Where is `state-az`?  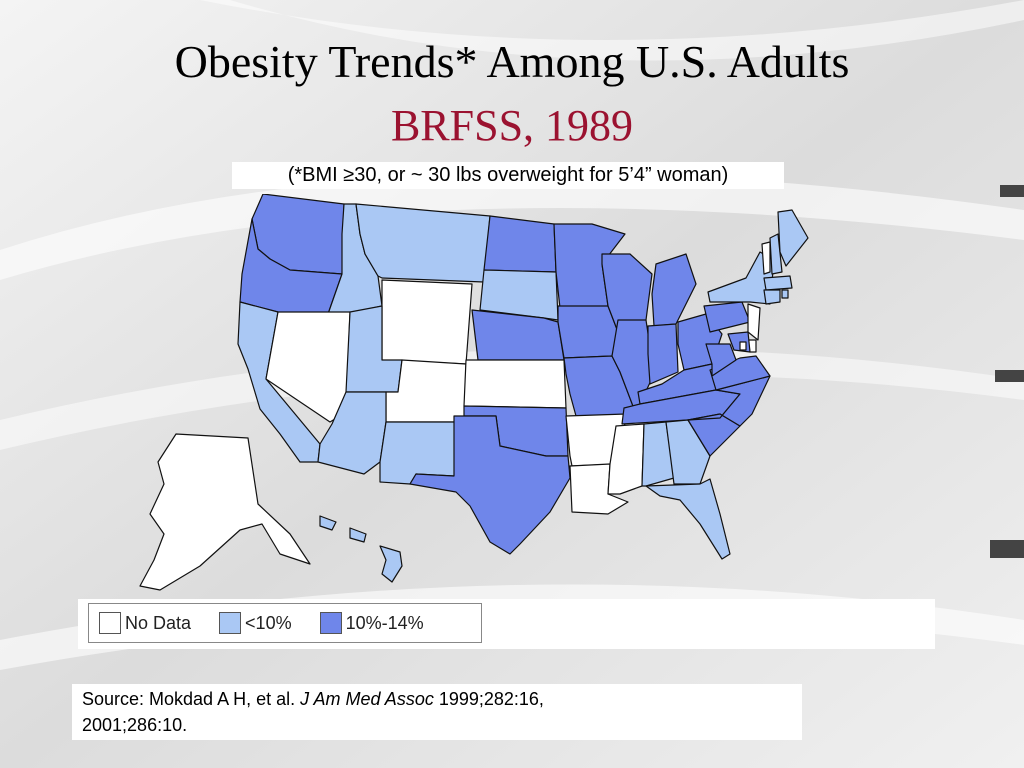 state-az is located at coordinates (352, 433).